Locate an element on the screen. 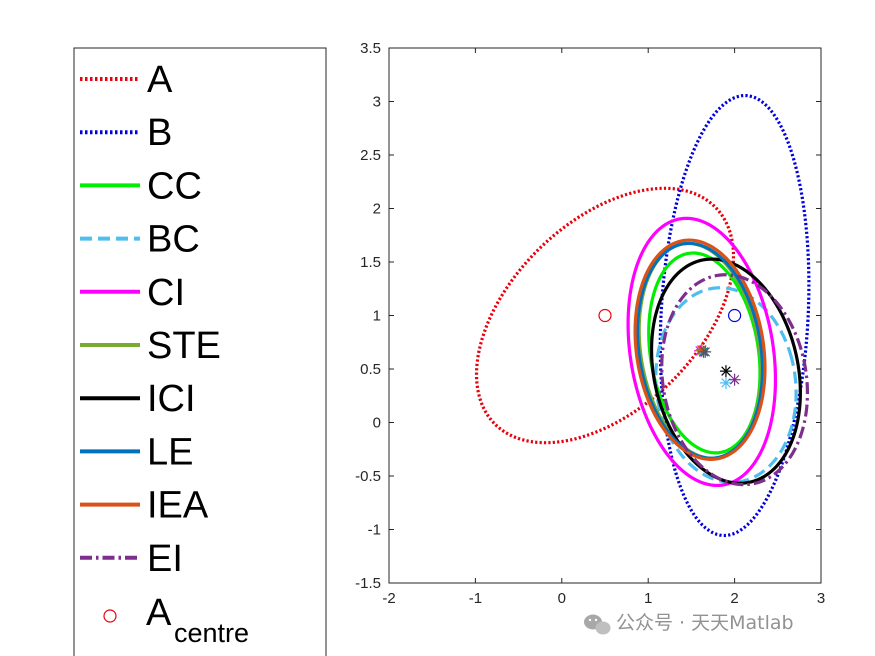 The width and height of the screenshot is (875, 656). y-tick-label: -0.5 is located at coordinates (368, 476).